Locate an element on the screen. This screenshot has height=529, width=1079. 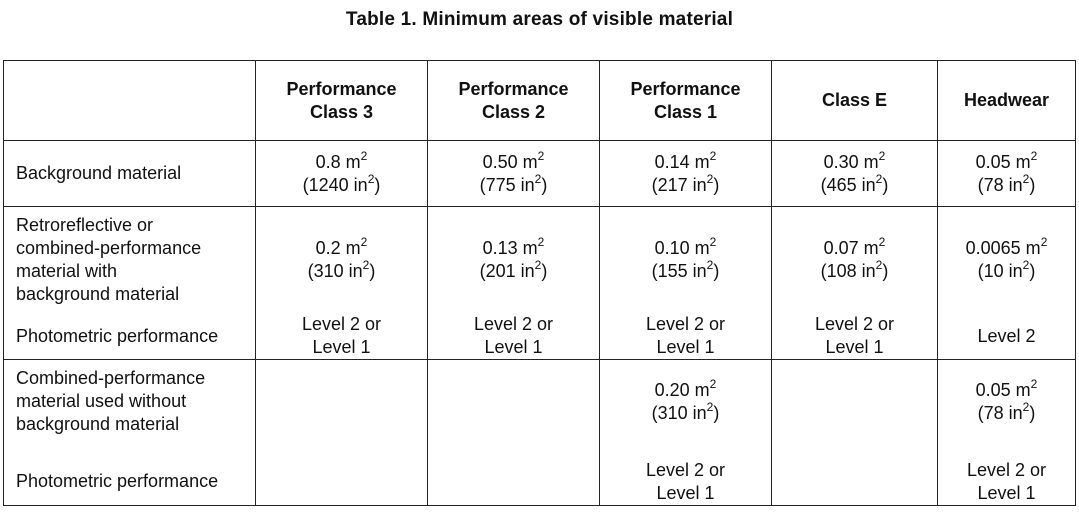
value-metric: 0.10 m is located at coordinates (682, 248).